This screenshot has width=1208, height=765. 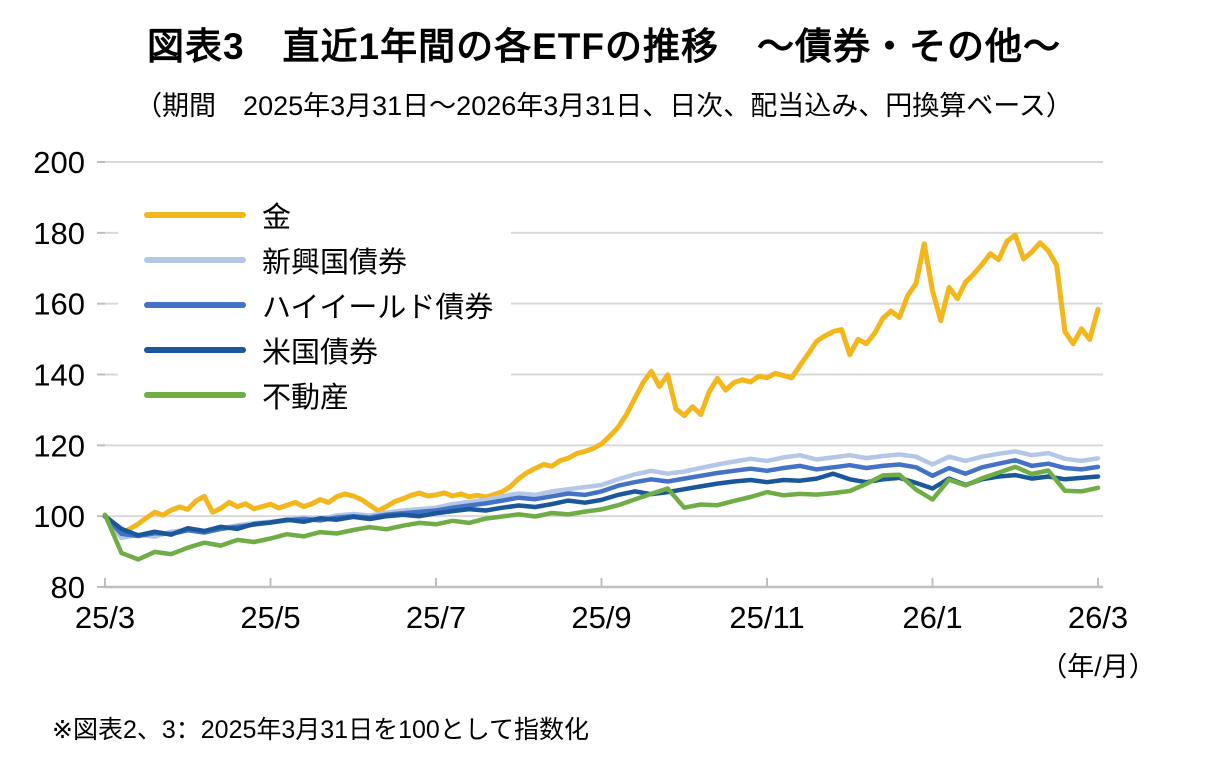 I want to click on x-tick-label-25/7: 25/7, so click(x=436, y=617).